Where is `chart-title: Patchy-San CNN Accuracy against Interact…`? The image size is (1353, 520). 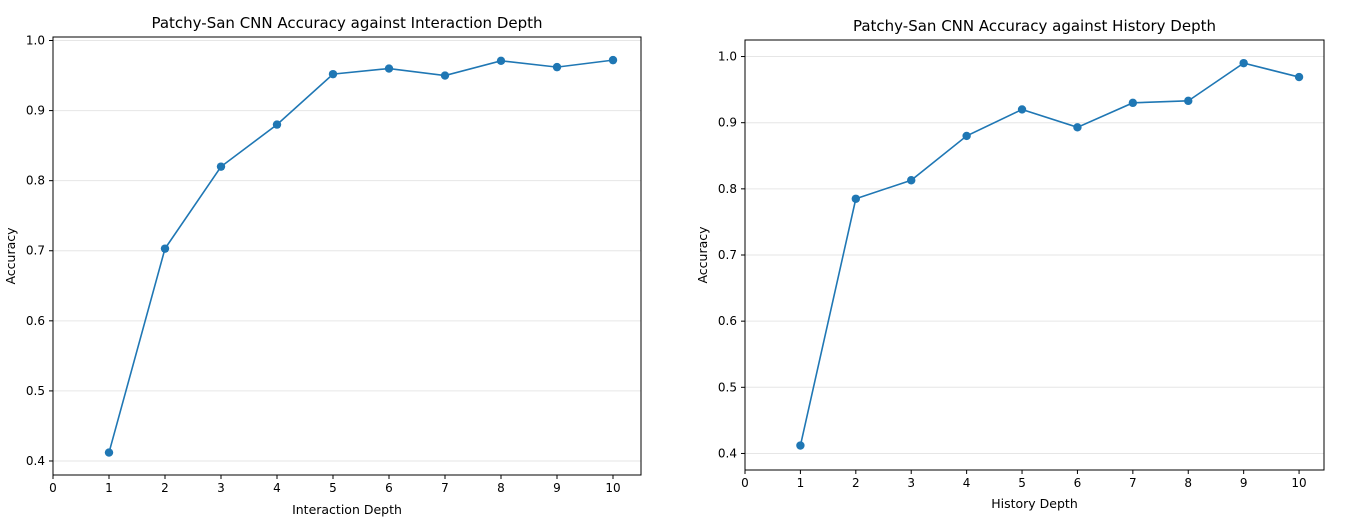 chart-title: Patchy-San CNN Accuracy against Interact… is located at coordinates (346, 23).